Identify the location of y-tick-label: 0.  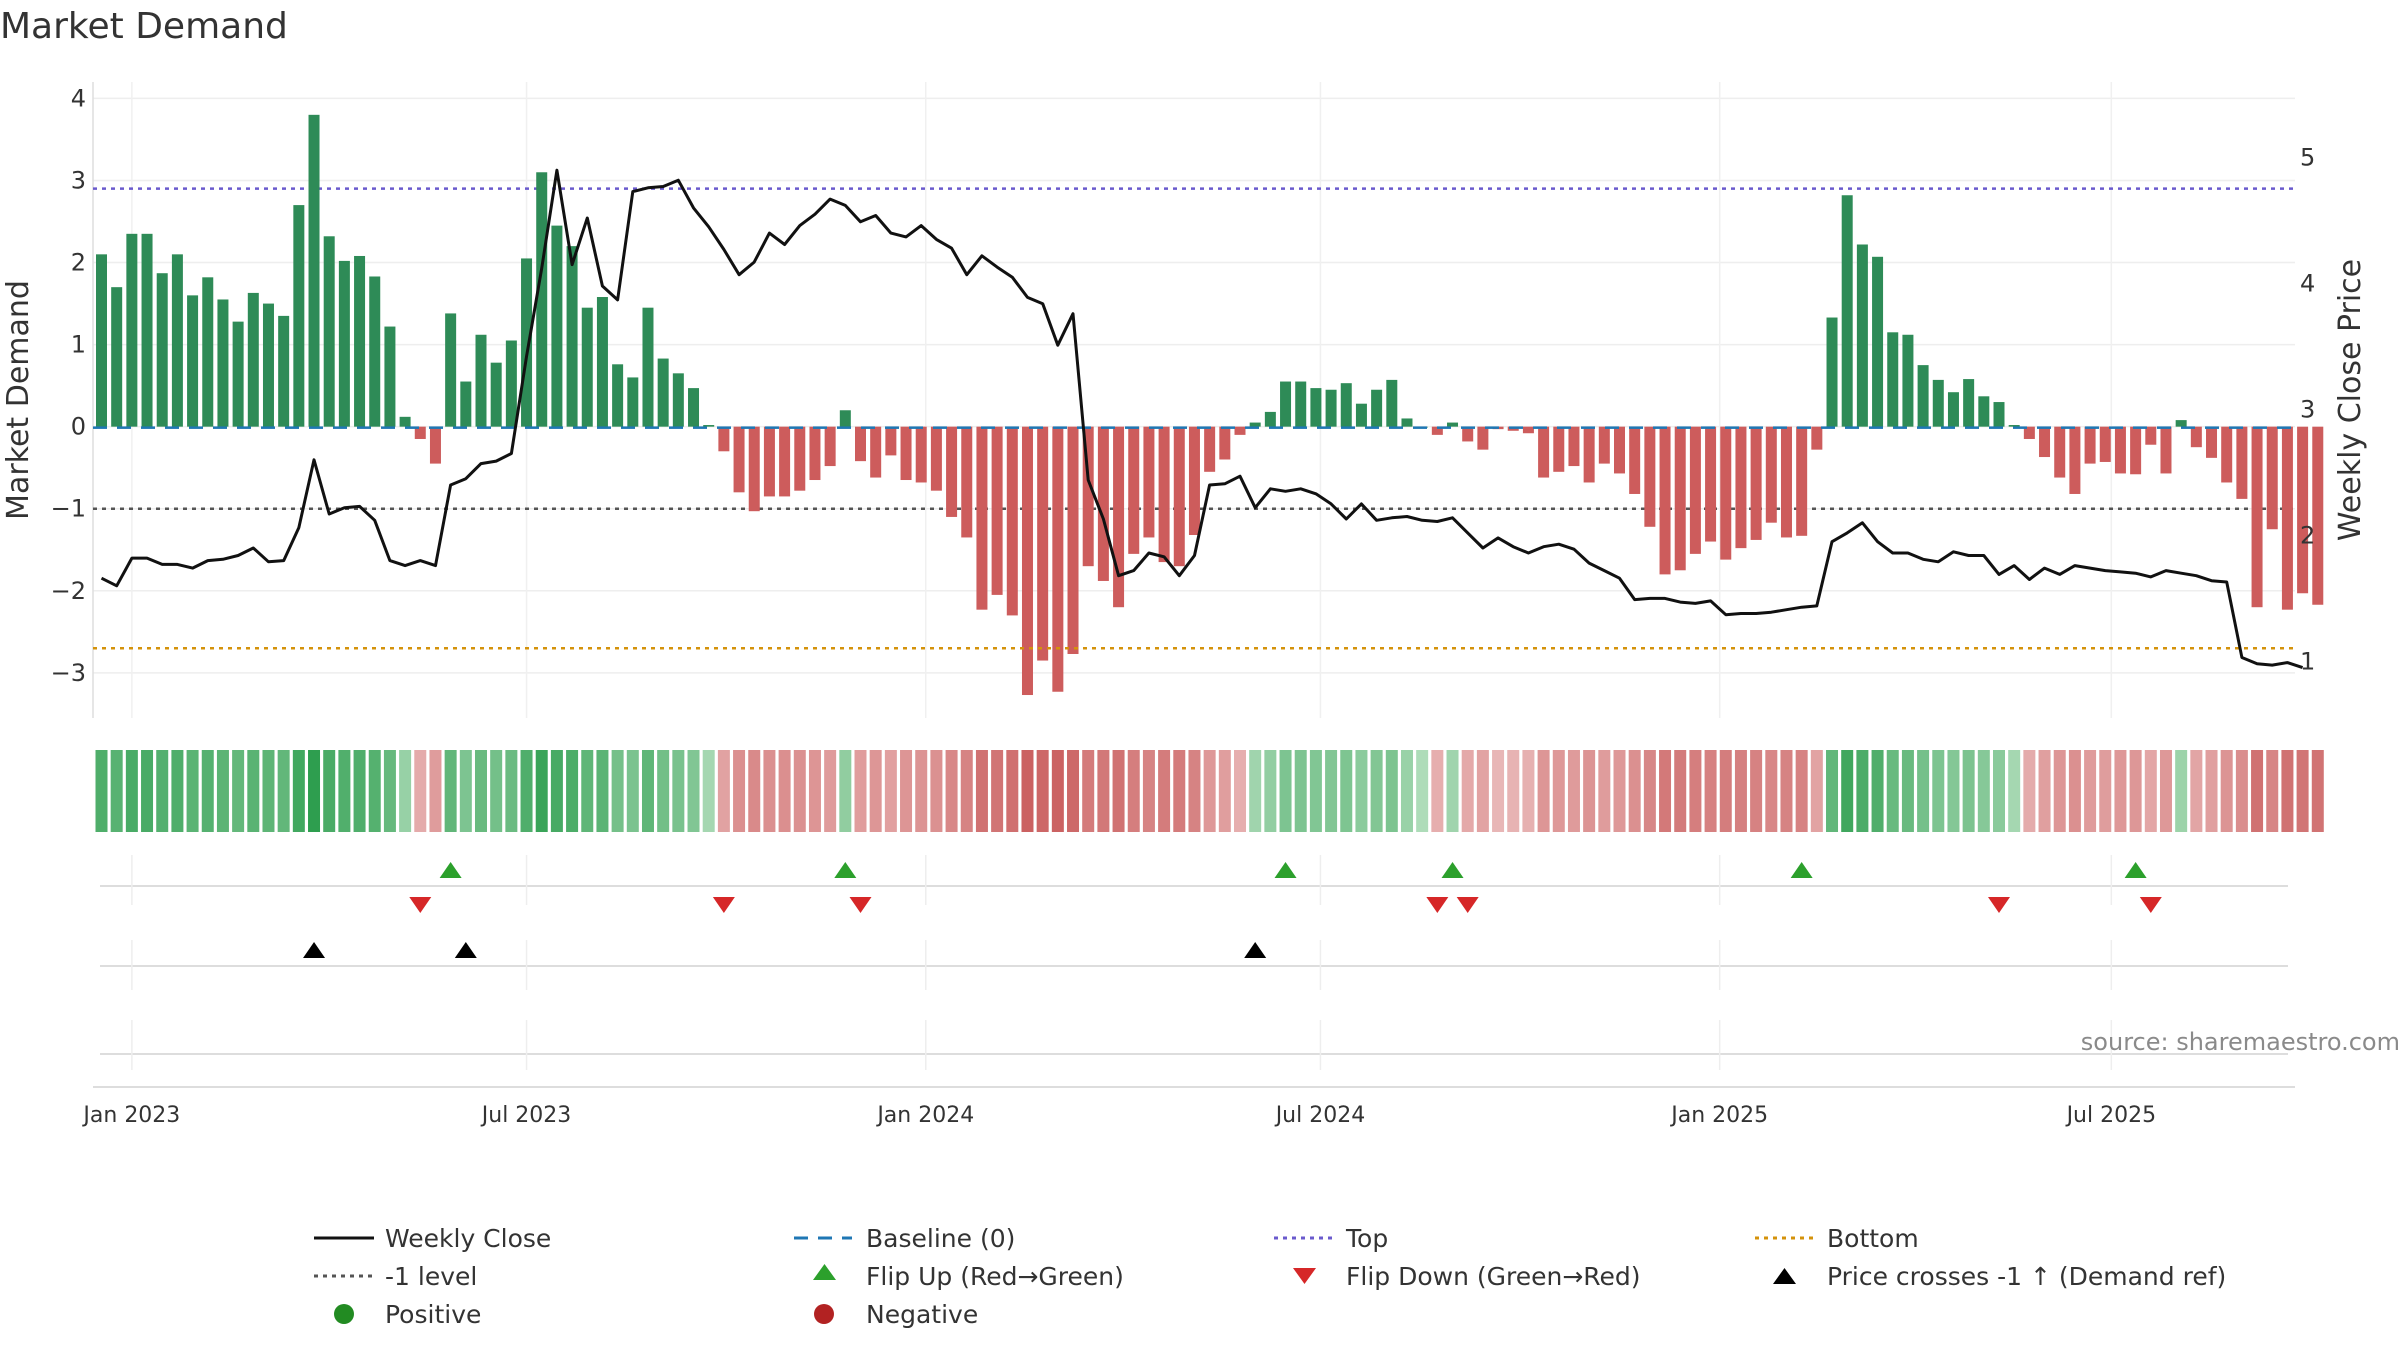
(78, 427).